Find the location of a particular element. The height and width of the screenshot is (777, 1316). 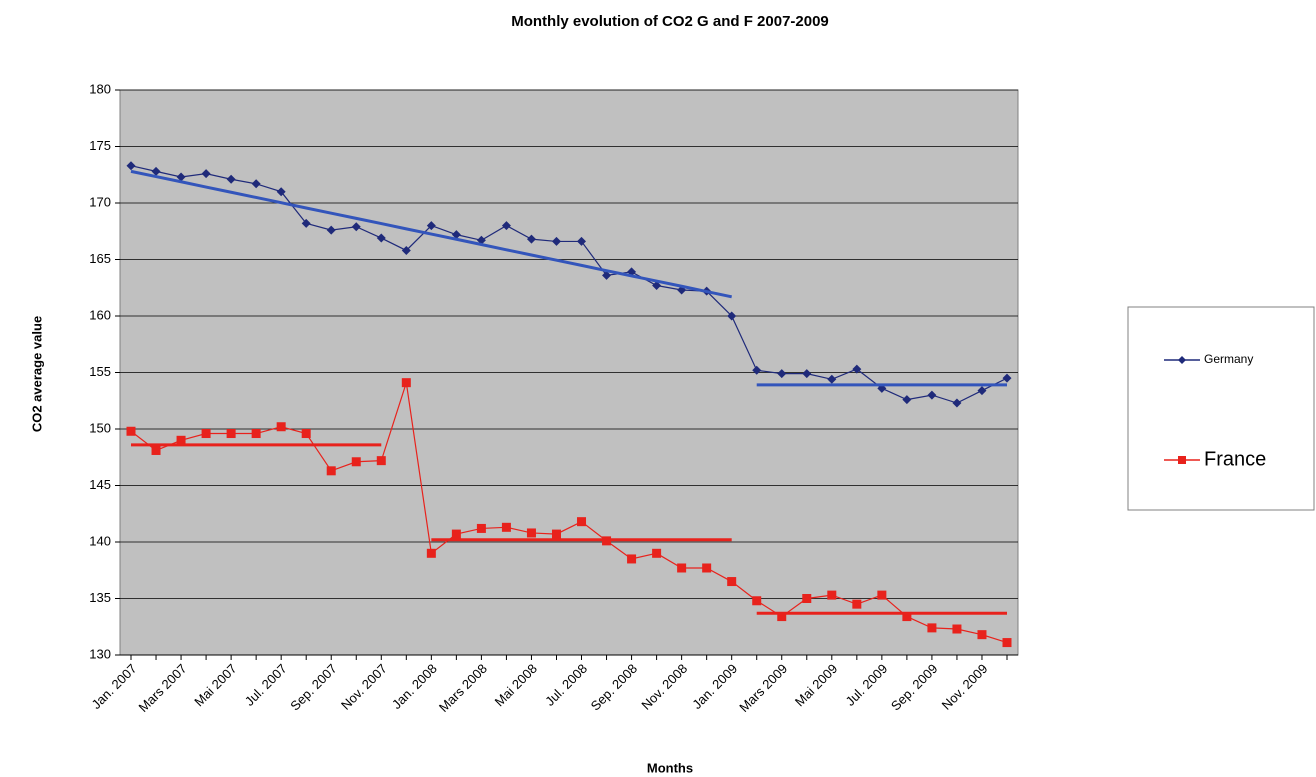

x-tick-label: Sep. 2007 is located at coordinates (313, 687).